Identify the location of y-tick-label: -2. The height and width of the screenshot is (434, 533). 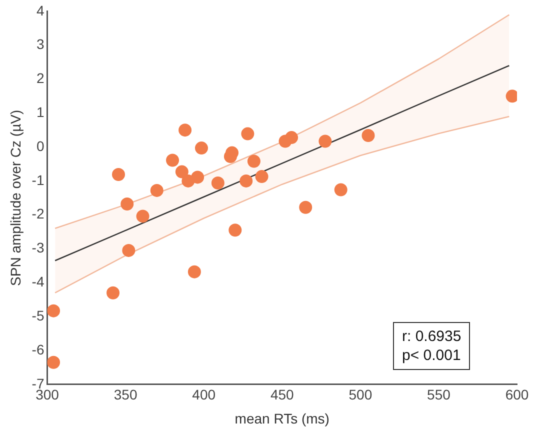
(38, 214).